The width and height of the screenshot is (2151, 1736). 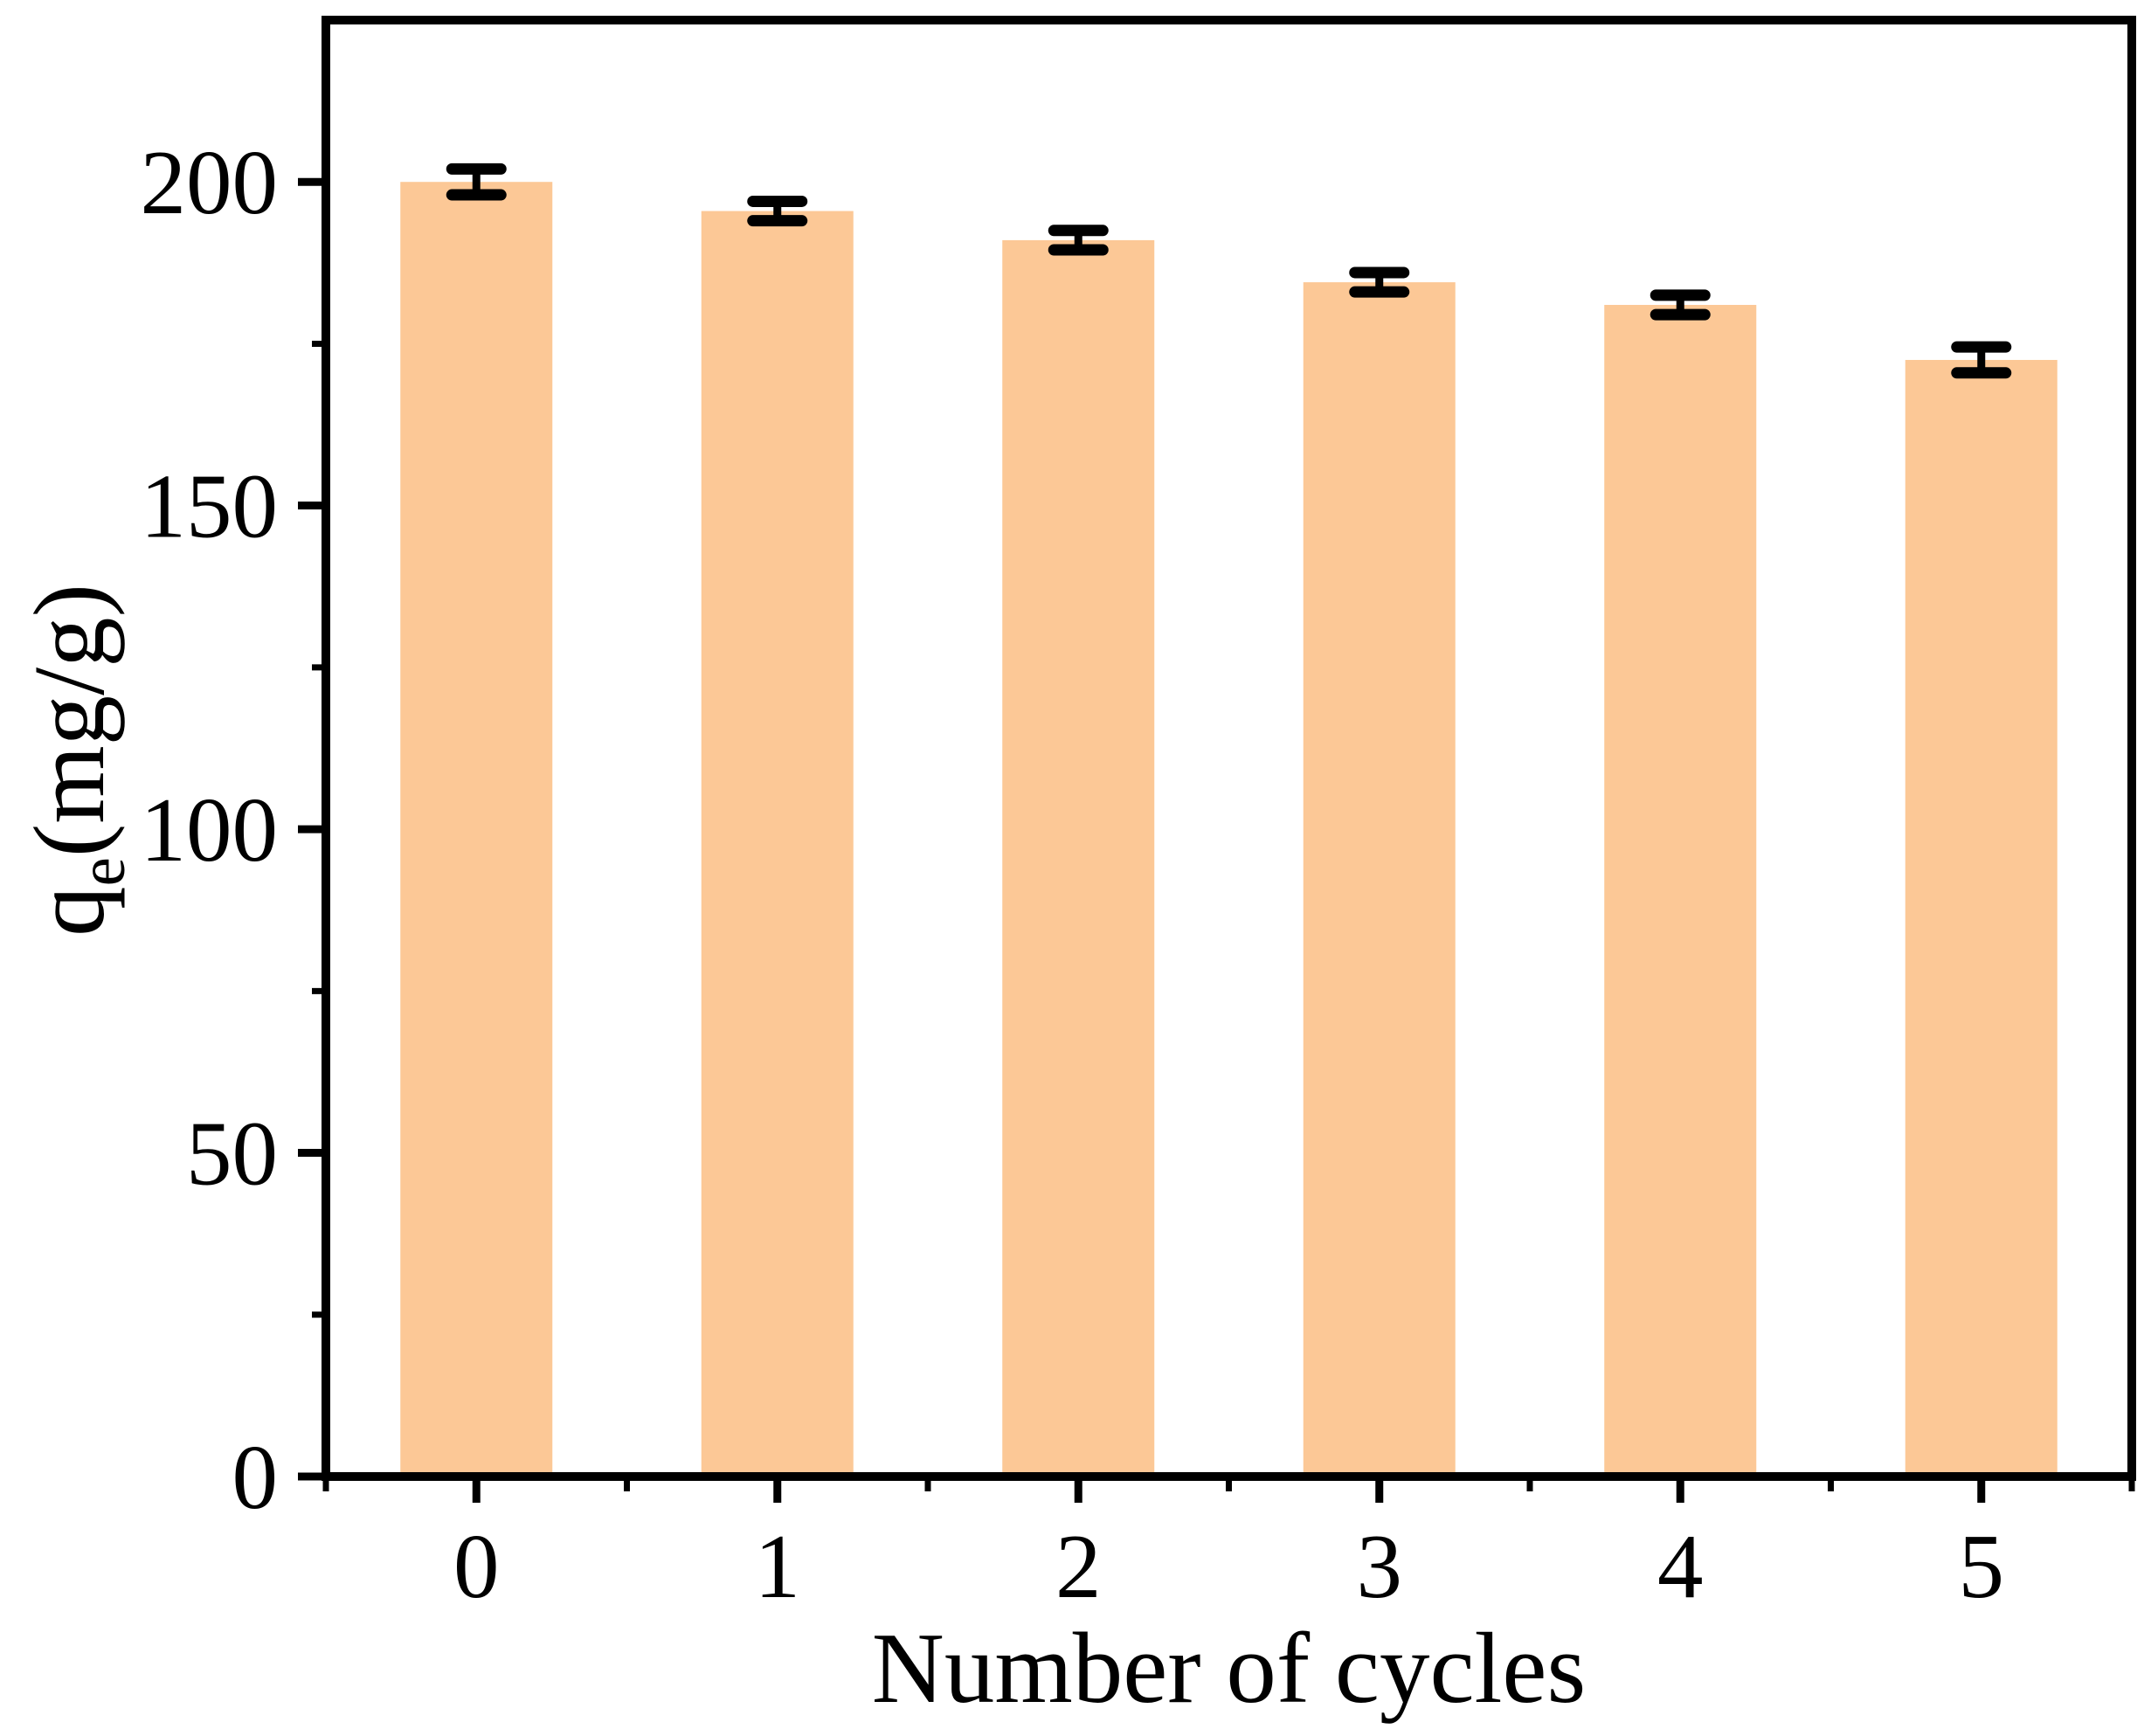 I want to click on y-title-base: q, so click(x=69, y=912).